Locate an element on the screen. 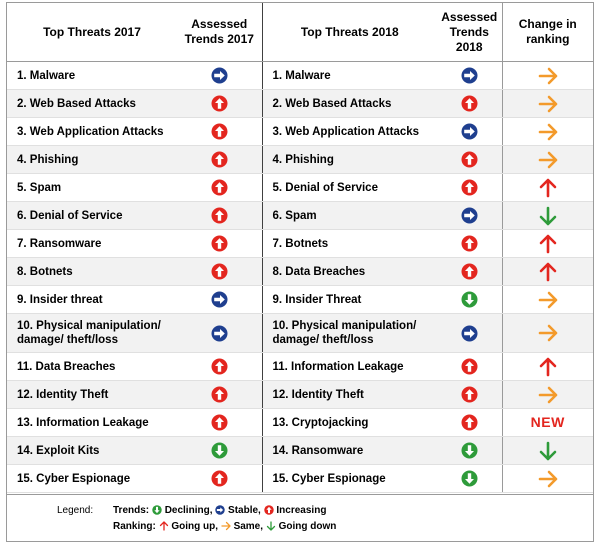 The height and width of the screenshot is (548, 600). header-top-threats-2018: Top Threats 2018 is located at coordinates (349, 32).